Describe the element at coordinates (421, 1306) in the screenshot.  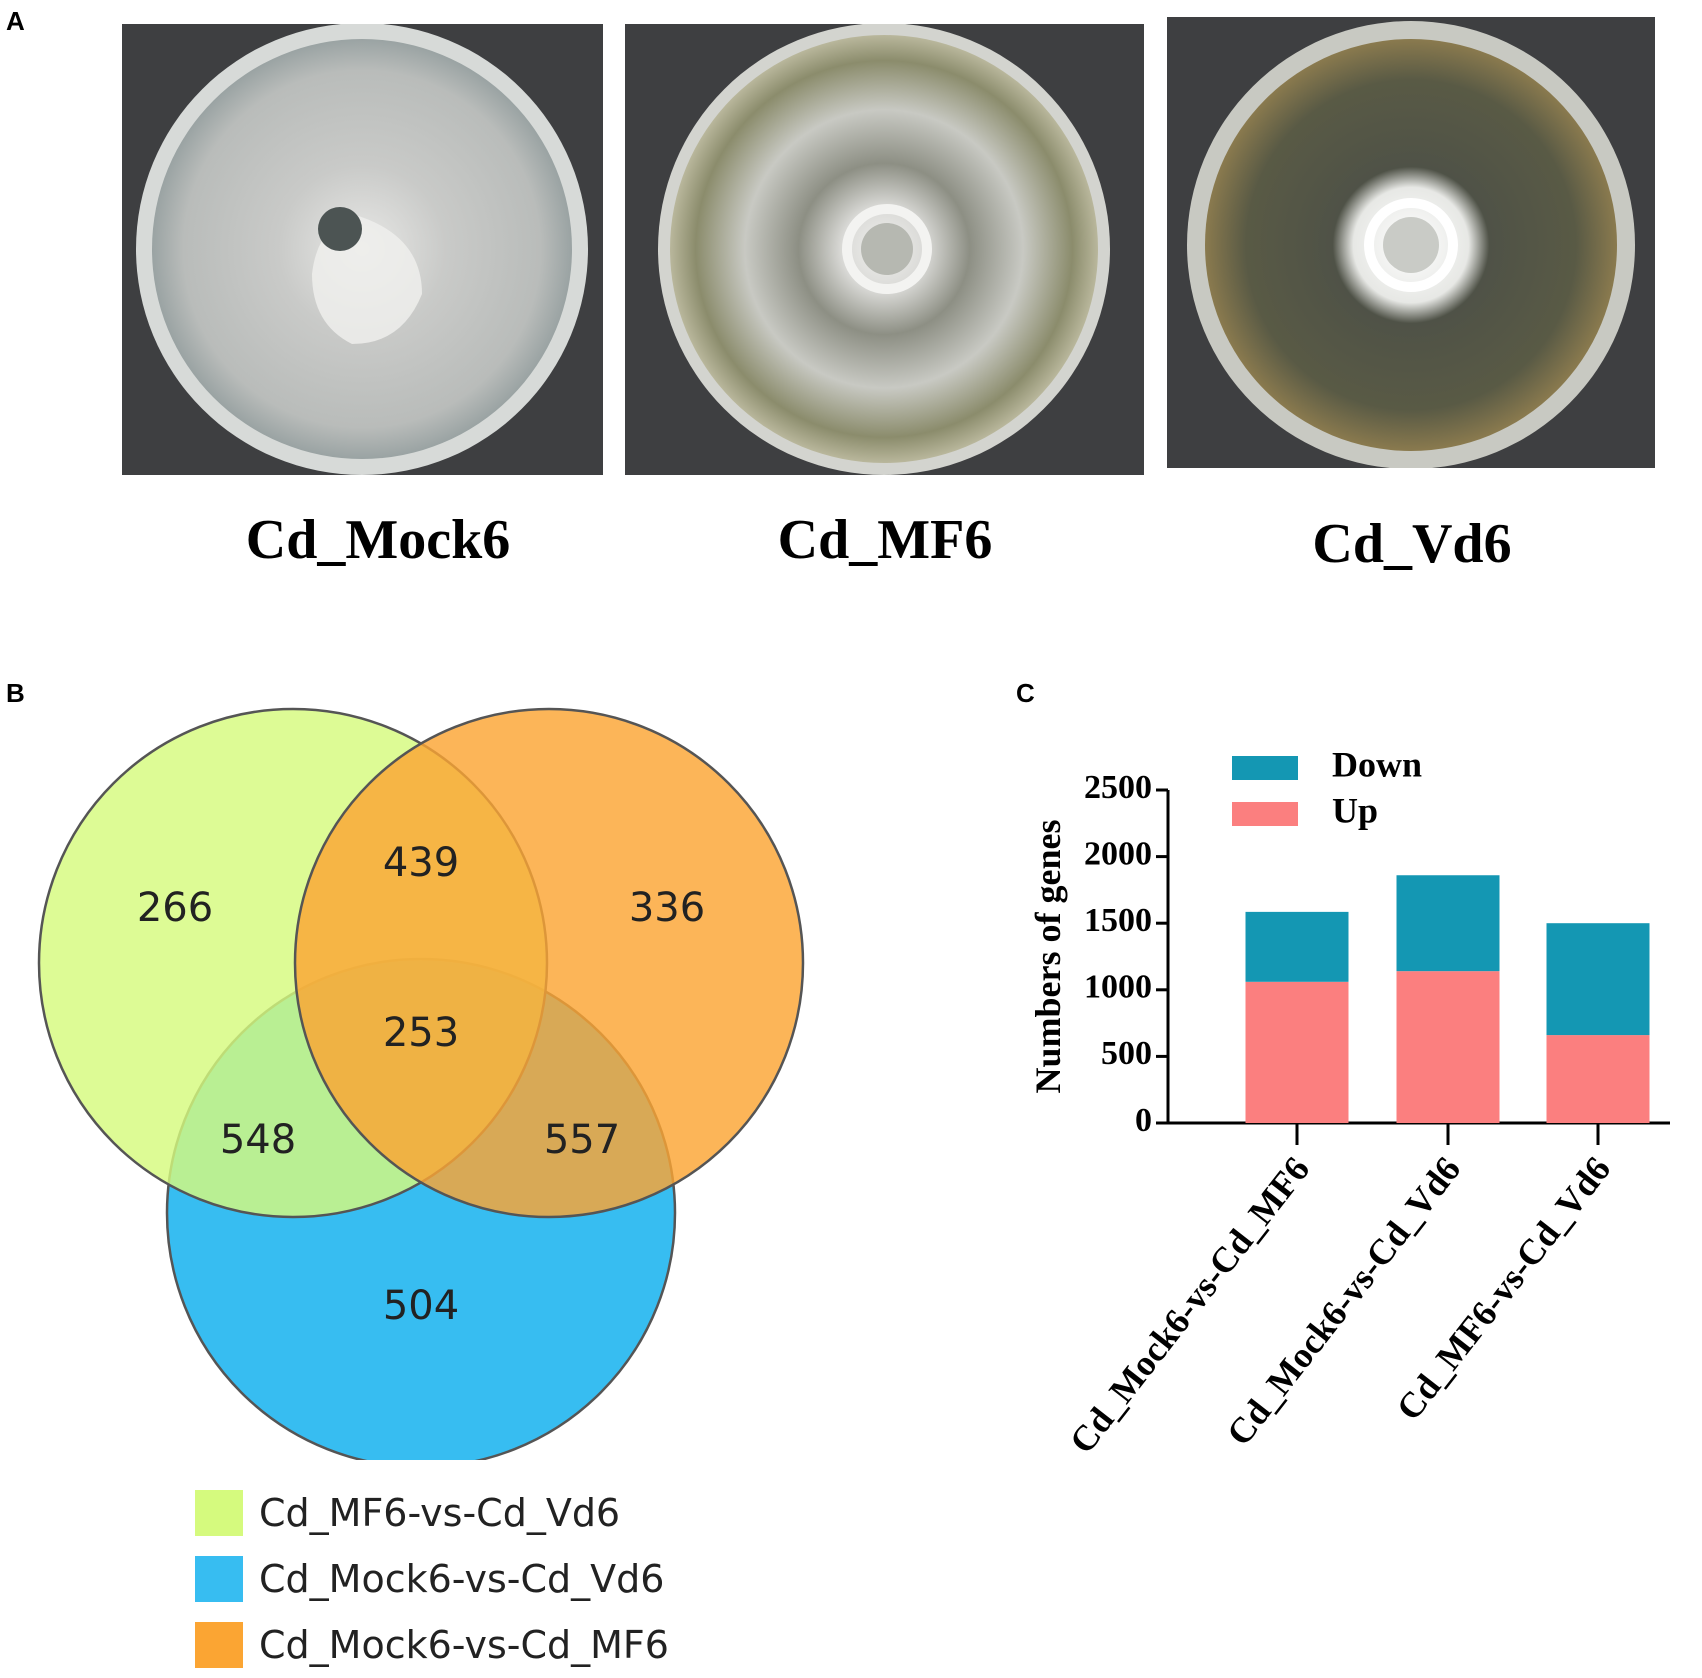
I see `venn-region-value: 504` at that location.